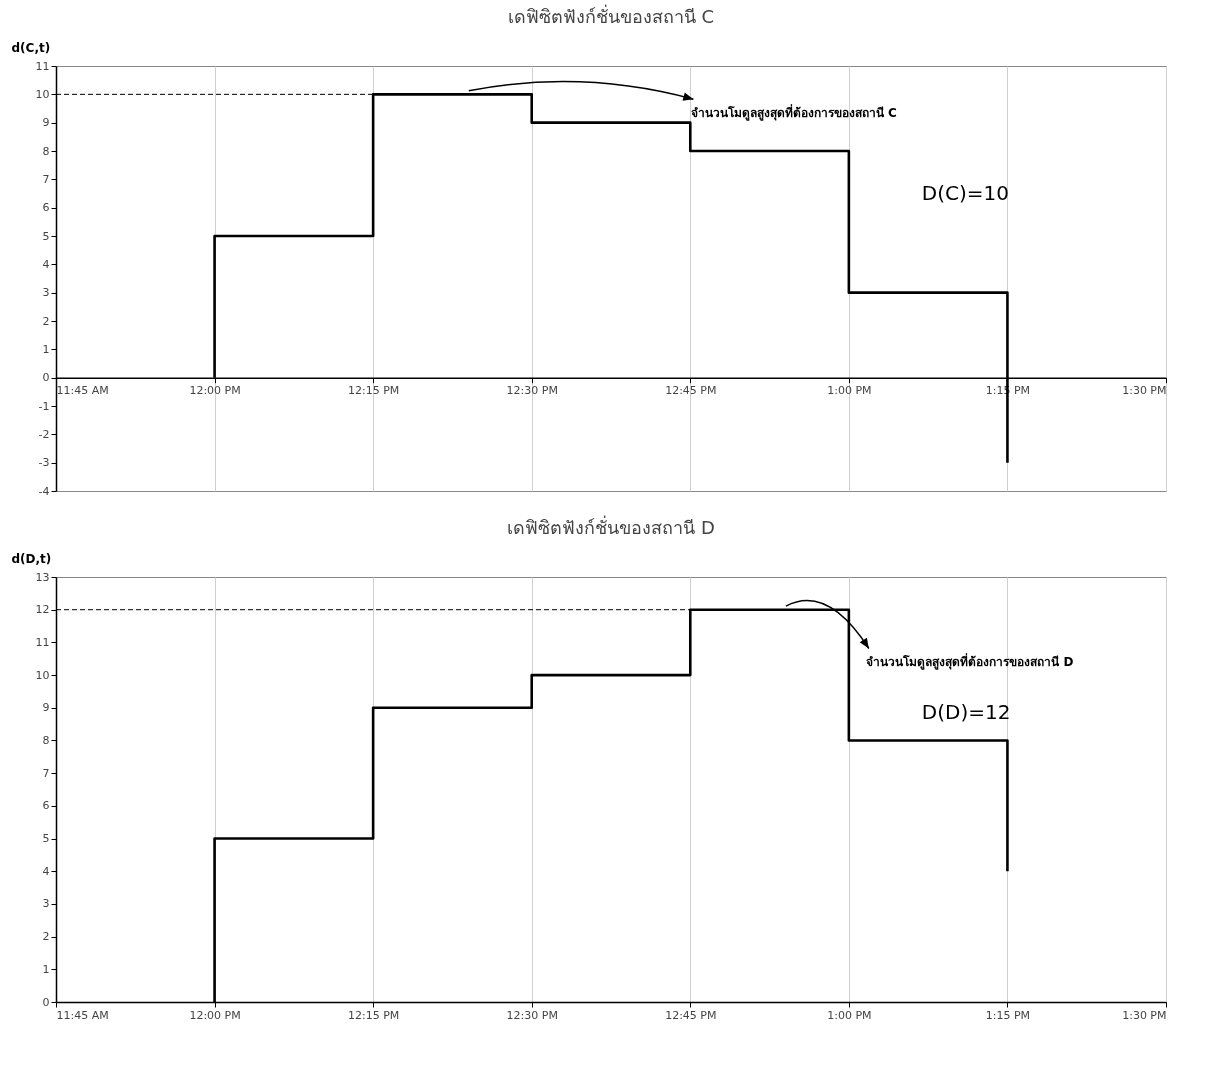 The width and height of the screenshot is (1231, 1084). I want to click on y-tick-label: -1, so click(44, 406).